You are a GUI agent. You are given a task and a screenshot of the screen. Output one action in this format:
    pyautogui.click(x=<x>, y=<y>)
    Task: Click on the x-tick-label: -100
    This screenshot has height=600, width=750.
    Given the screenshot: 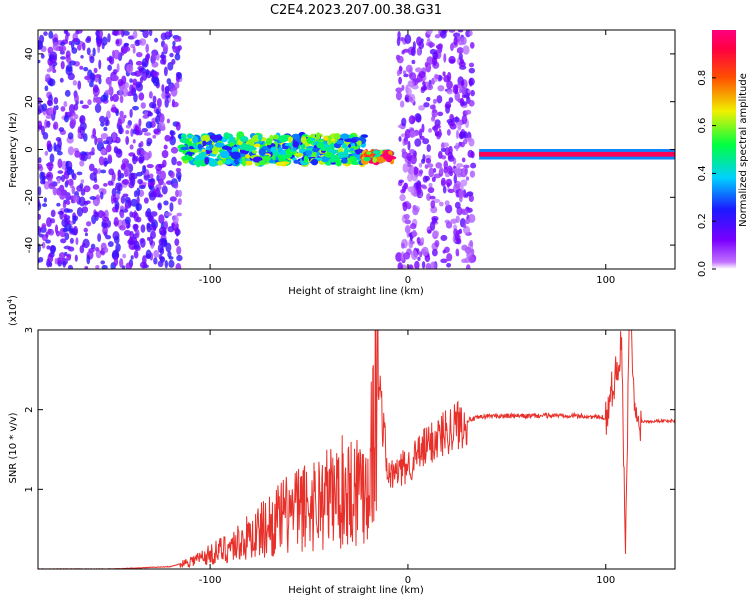 What is the action you would take?
    pyautogui.click(x=210, y=280)
    